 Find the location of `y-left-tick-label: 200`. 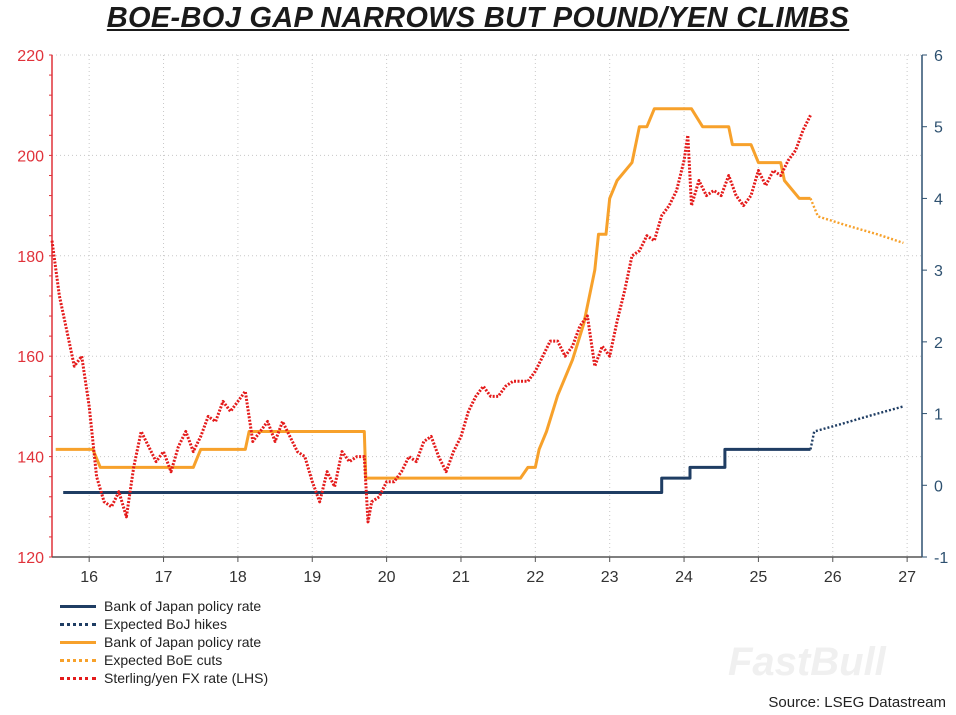

y-left-tick-label: 200 is located at coordinates (30, 156).